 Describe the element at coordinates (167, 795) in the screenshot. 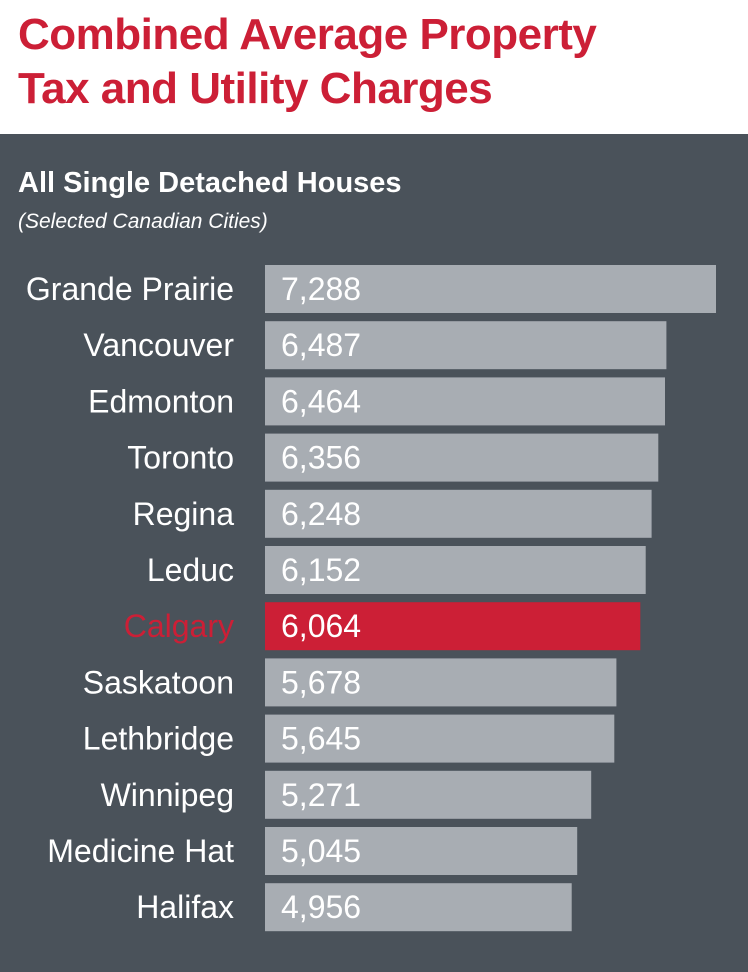

I see `category-label-winnipeg: Winnipeg` at that location.